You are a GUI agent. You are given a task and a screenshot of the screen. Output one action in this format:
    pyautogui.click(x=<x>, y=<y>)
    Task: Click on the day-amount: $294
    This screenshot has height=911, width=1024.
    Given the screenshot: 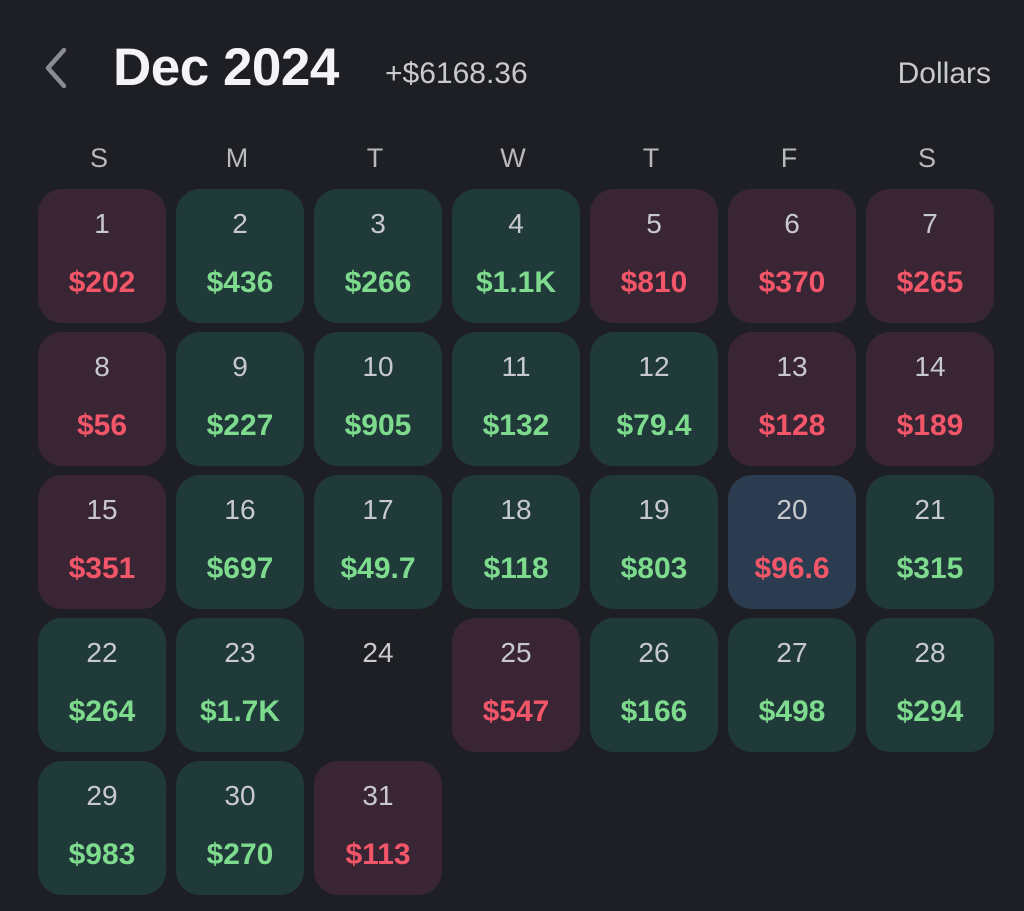 What is the action you would take?
    pyautogui.click(x=930, y=711)
    